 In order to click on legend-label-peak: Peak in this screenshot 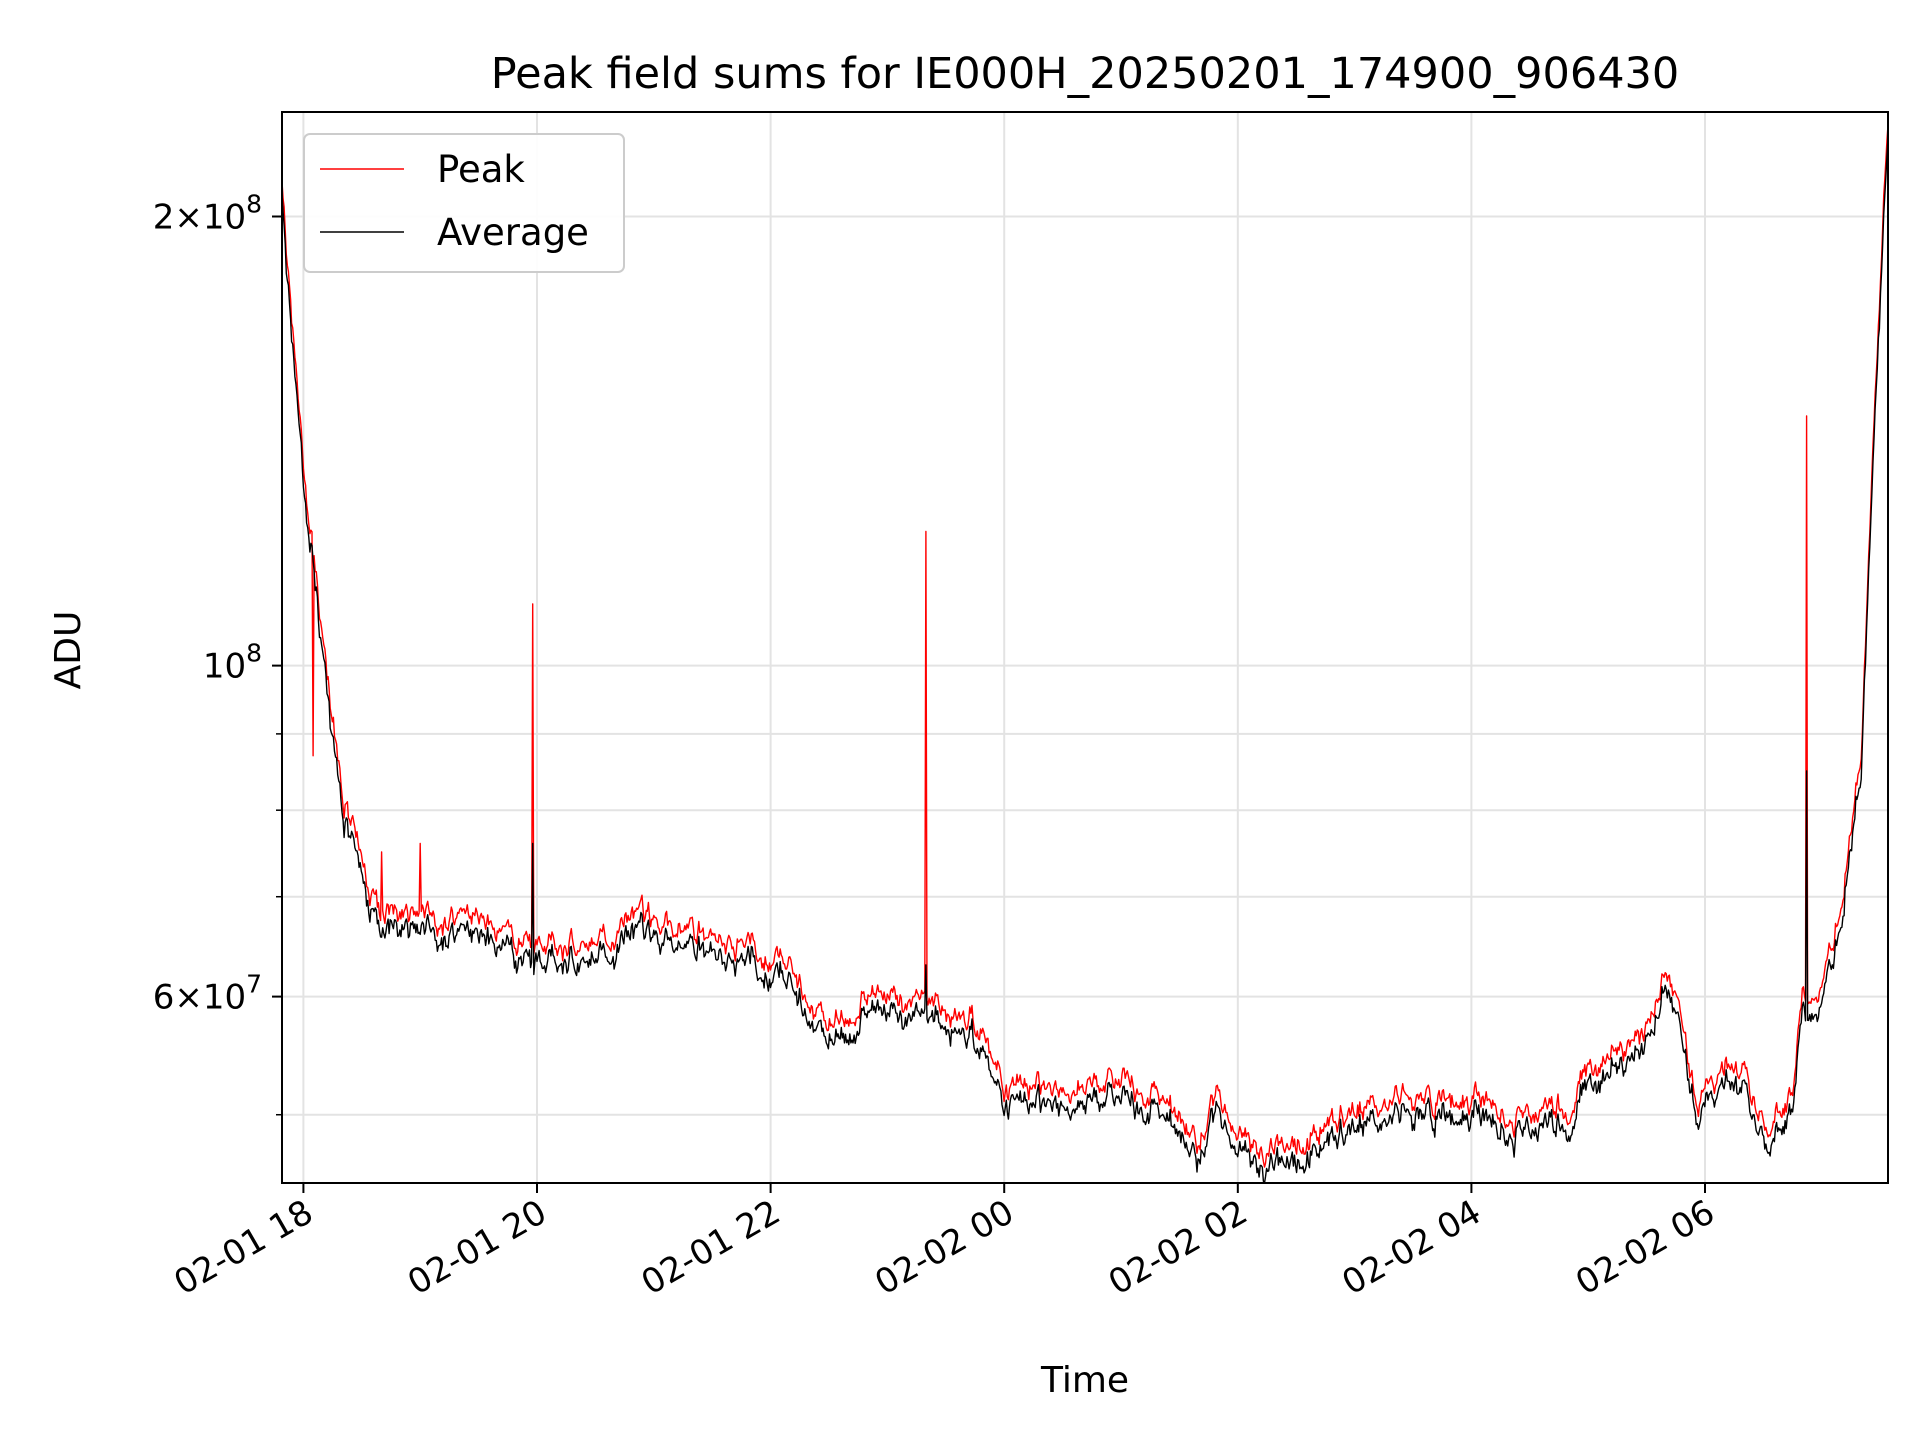, I will do `click(481, 169)`.